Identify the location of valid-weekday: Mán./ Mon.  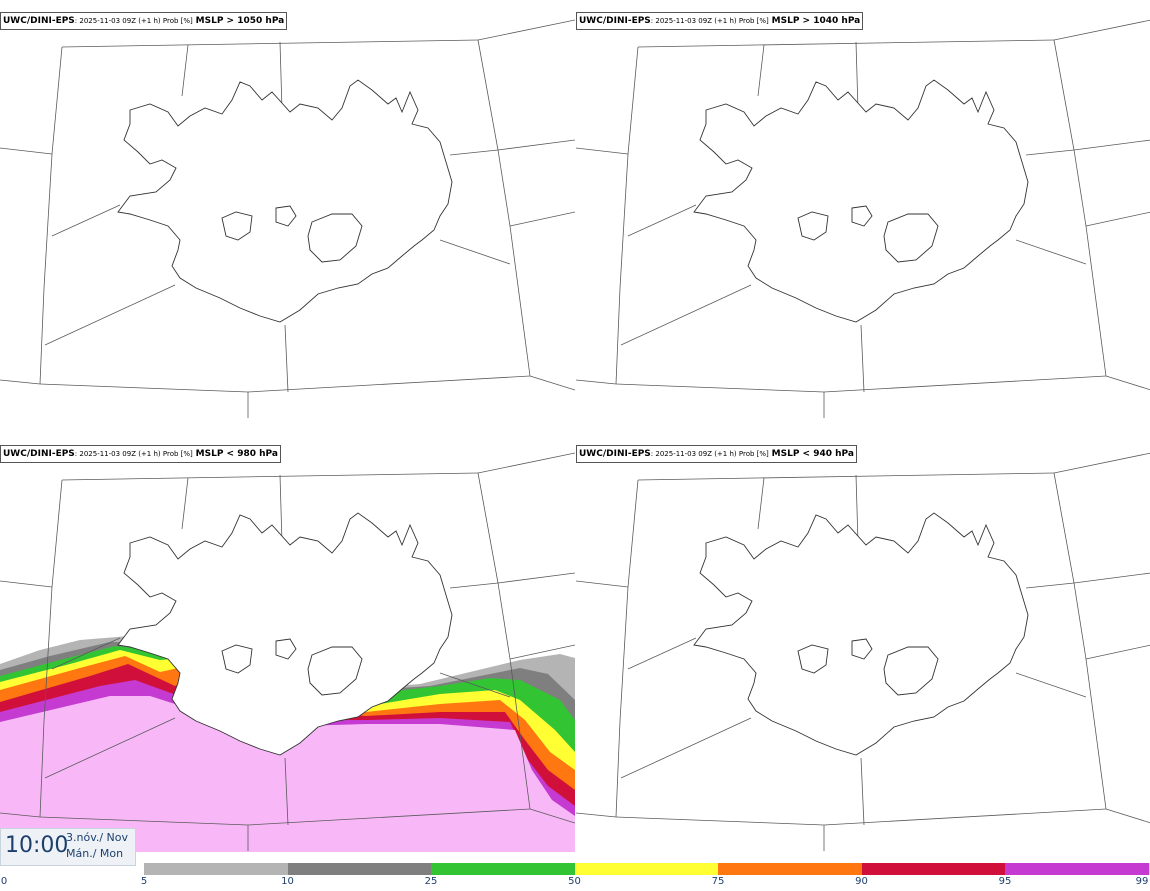
(95, 853).